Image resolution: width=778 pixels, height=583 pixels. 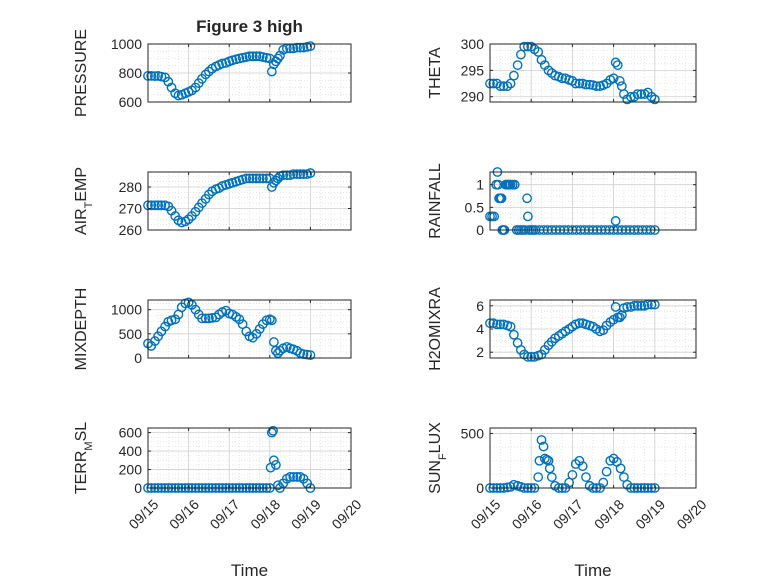 I want to click on subplot-2: 290 295 300 THETA, so click(x=562, y=70).